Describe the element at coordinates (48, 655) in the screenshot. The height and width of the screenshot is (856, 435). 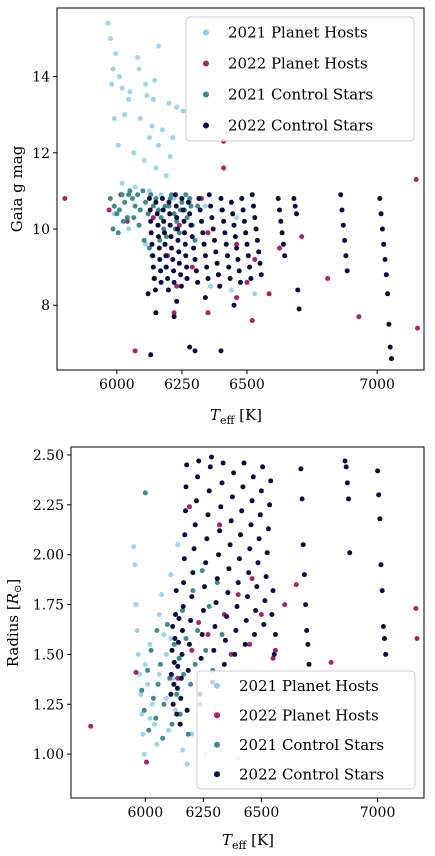
I see `p1-ytick-label-2: 1.50` at that location.